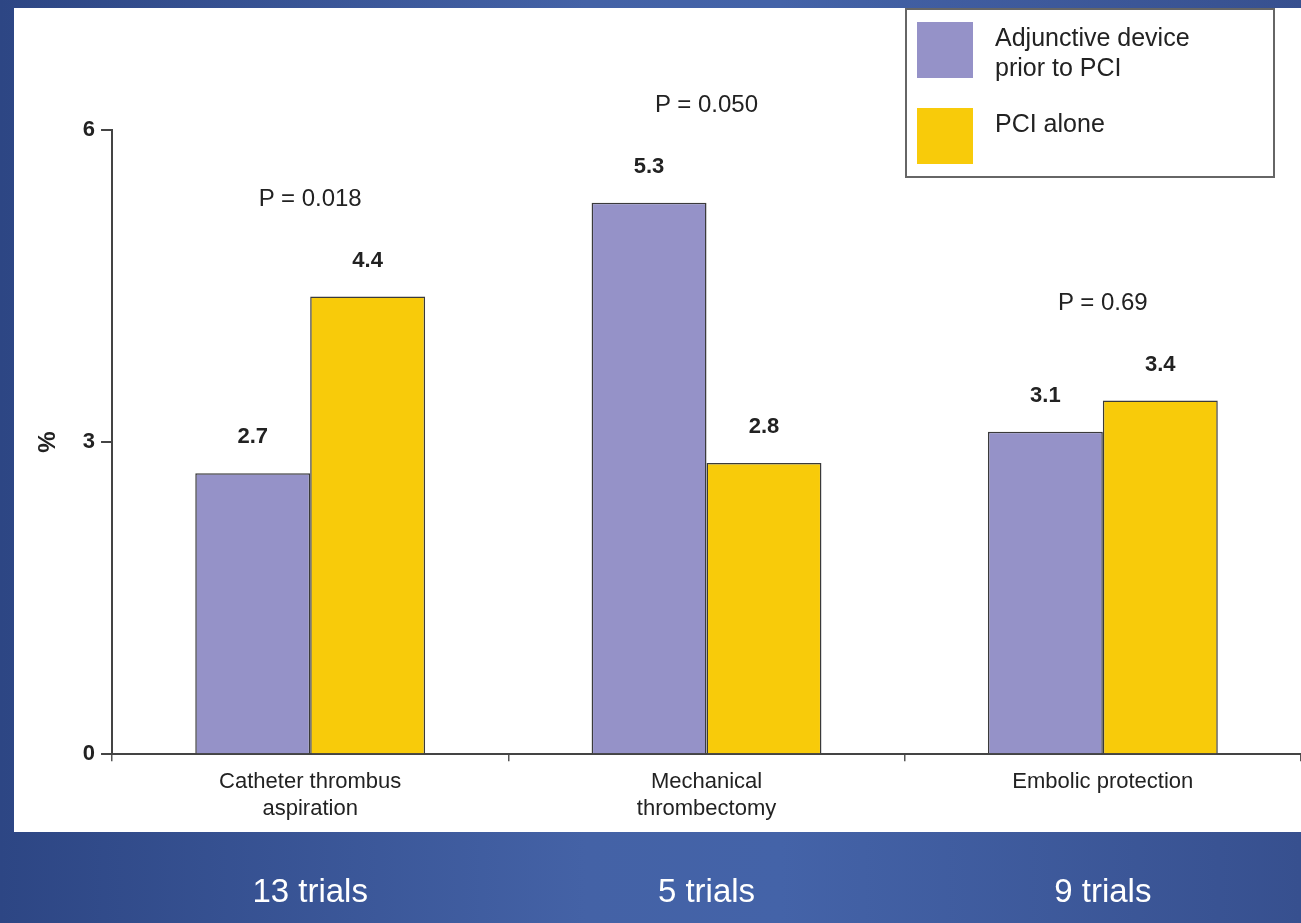 The width and height of the screenshot is (1301, 923). I want to click on annotation: P = 0.69, so click(1103, 302).